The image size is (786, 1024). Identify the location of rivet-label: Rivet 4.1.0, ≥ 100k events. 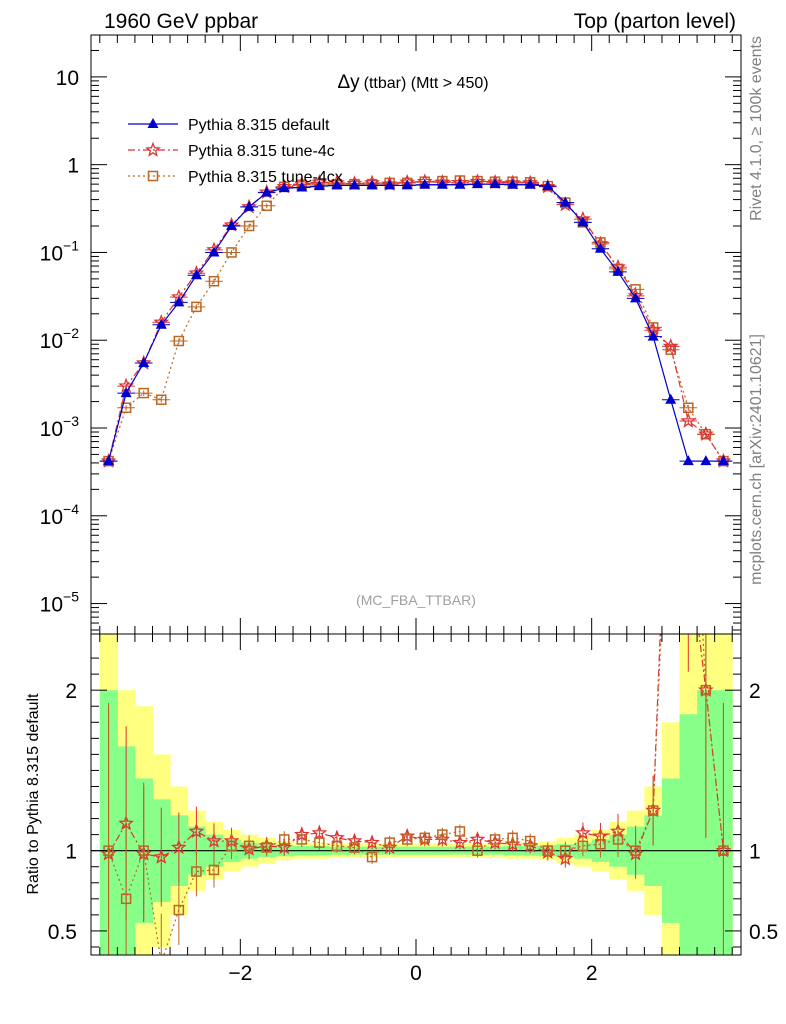
(756, 128).